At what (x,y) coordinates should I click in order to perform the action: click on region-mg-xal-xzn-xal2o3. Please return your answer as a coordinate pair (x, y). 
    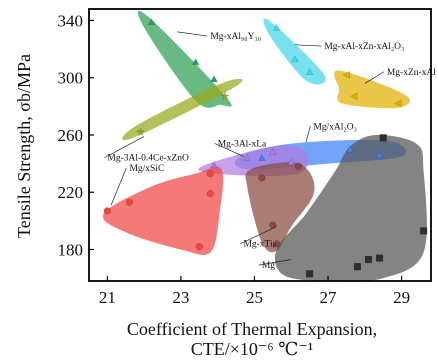
    Looking at the image, I should click on (294, 51).